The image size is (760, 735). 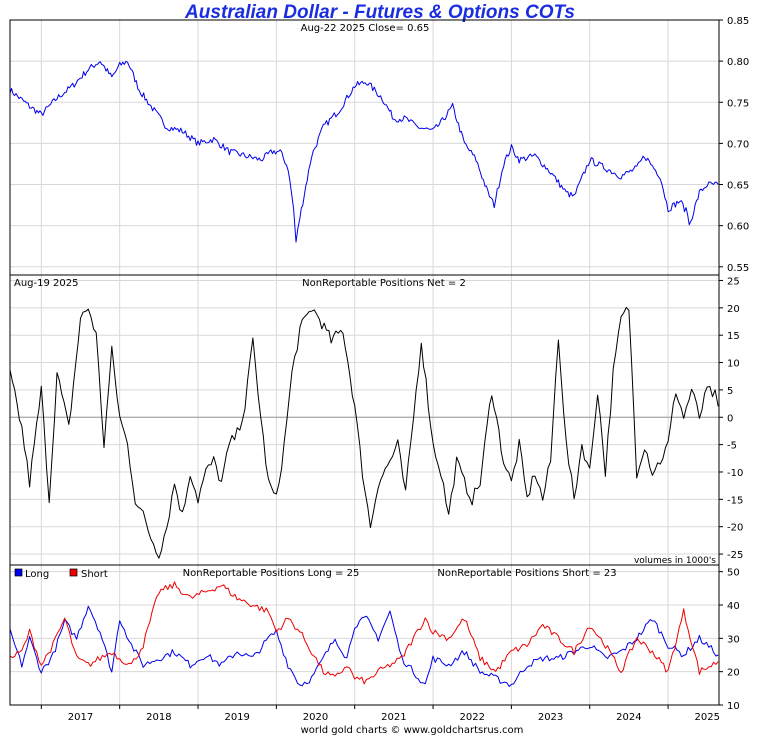 What do you see at coordinates (628, 717) in the screenshot?
I see `x-tick-label: 2024` at bounding box center [628, 717].